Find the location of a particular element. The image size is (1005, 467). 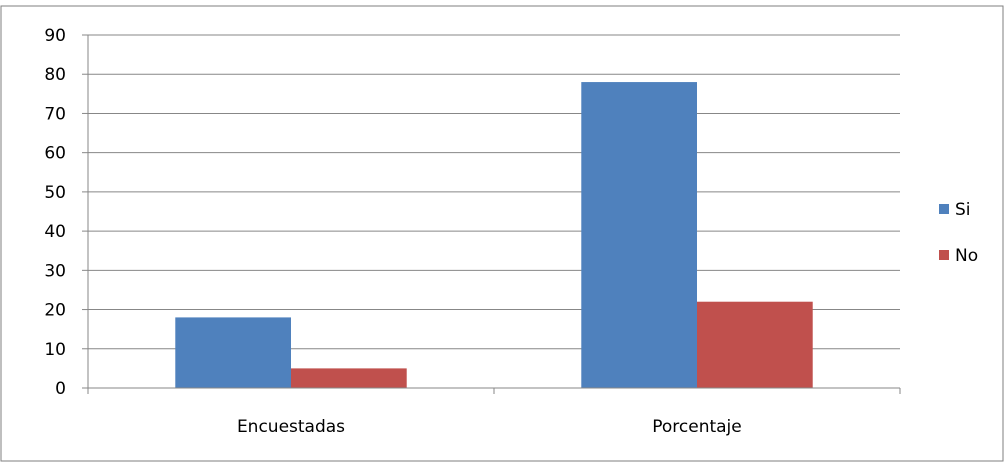

y-tick-label: 30 is located at coordinates (55, 271).